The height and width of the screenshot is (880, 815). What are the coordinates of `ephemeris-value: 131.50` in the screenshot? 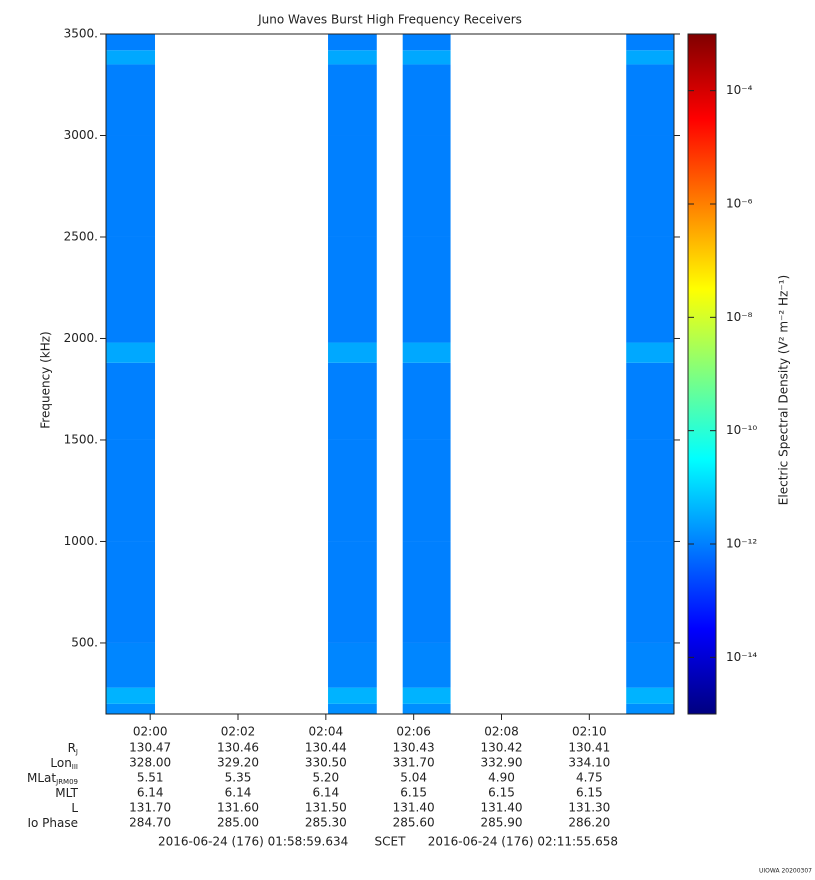 It's located at (326, 808).